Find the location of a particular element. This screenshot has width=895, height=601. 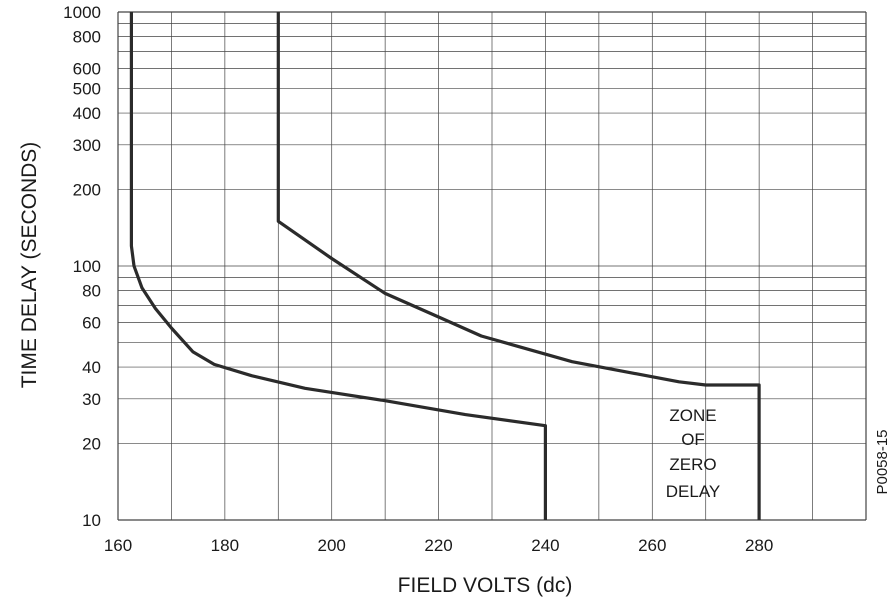

y-tick-label: 600 is located at coordinates (87, 68).